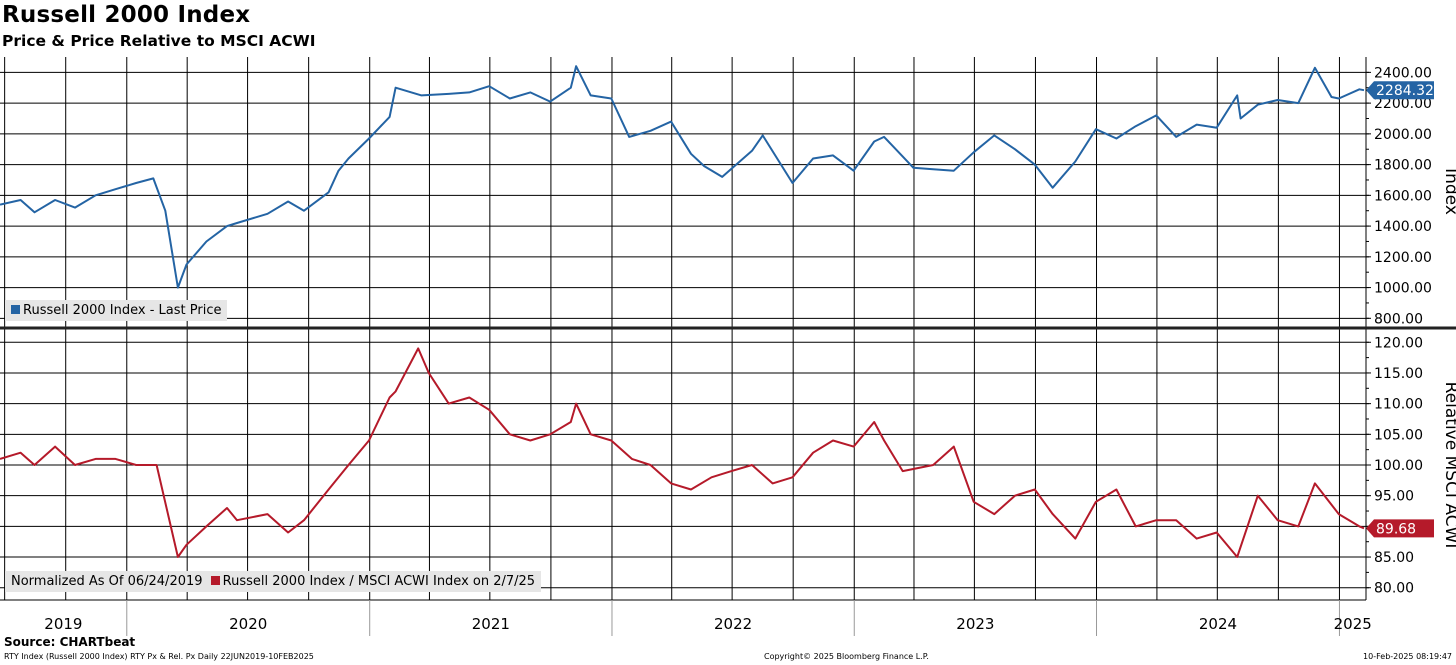 Image resolution: width=1456 pixels, height=665 pixels. What do you see at coordinates (1403, 227) in the screenshot?
I see `y-tick-label: 1400.00` at bounding box center [1403, 227].